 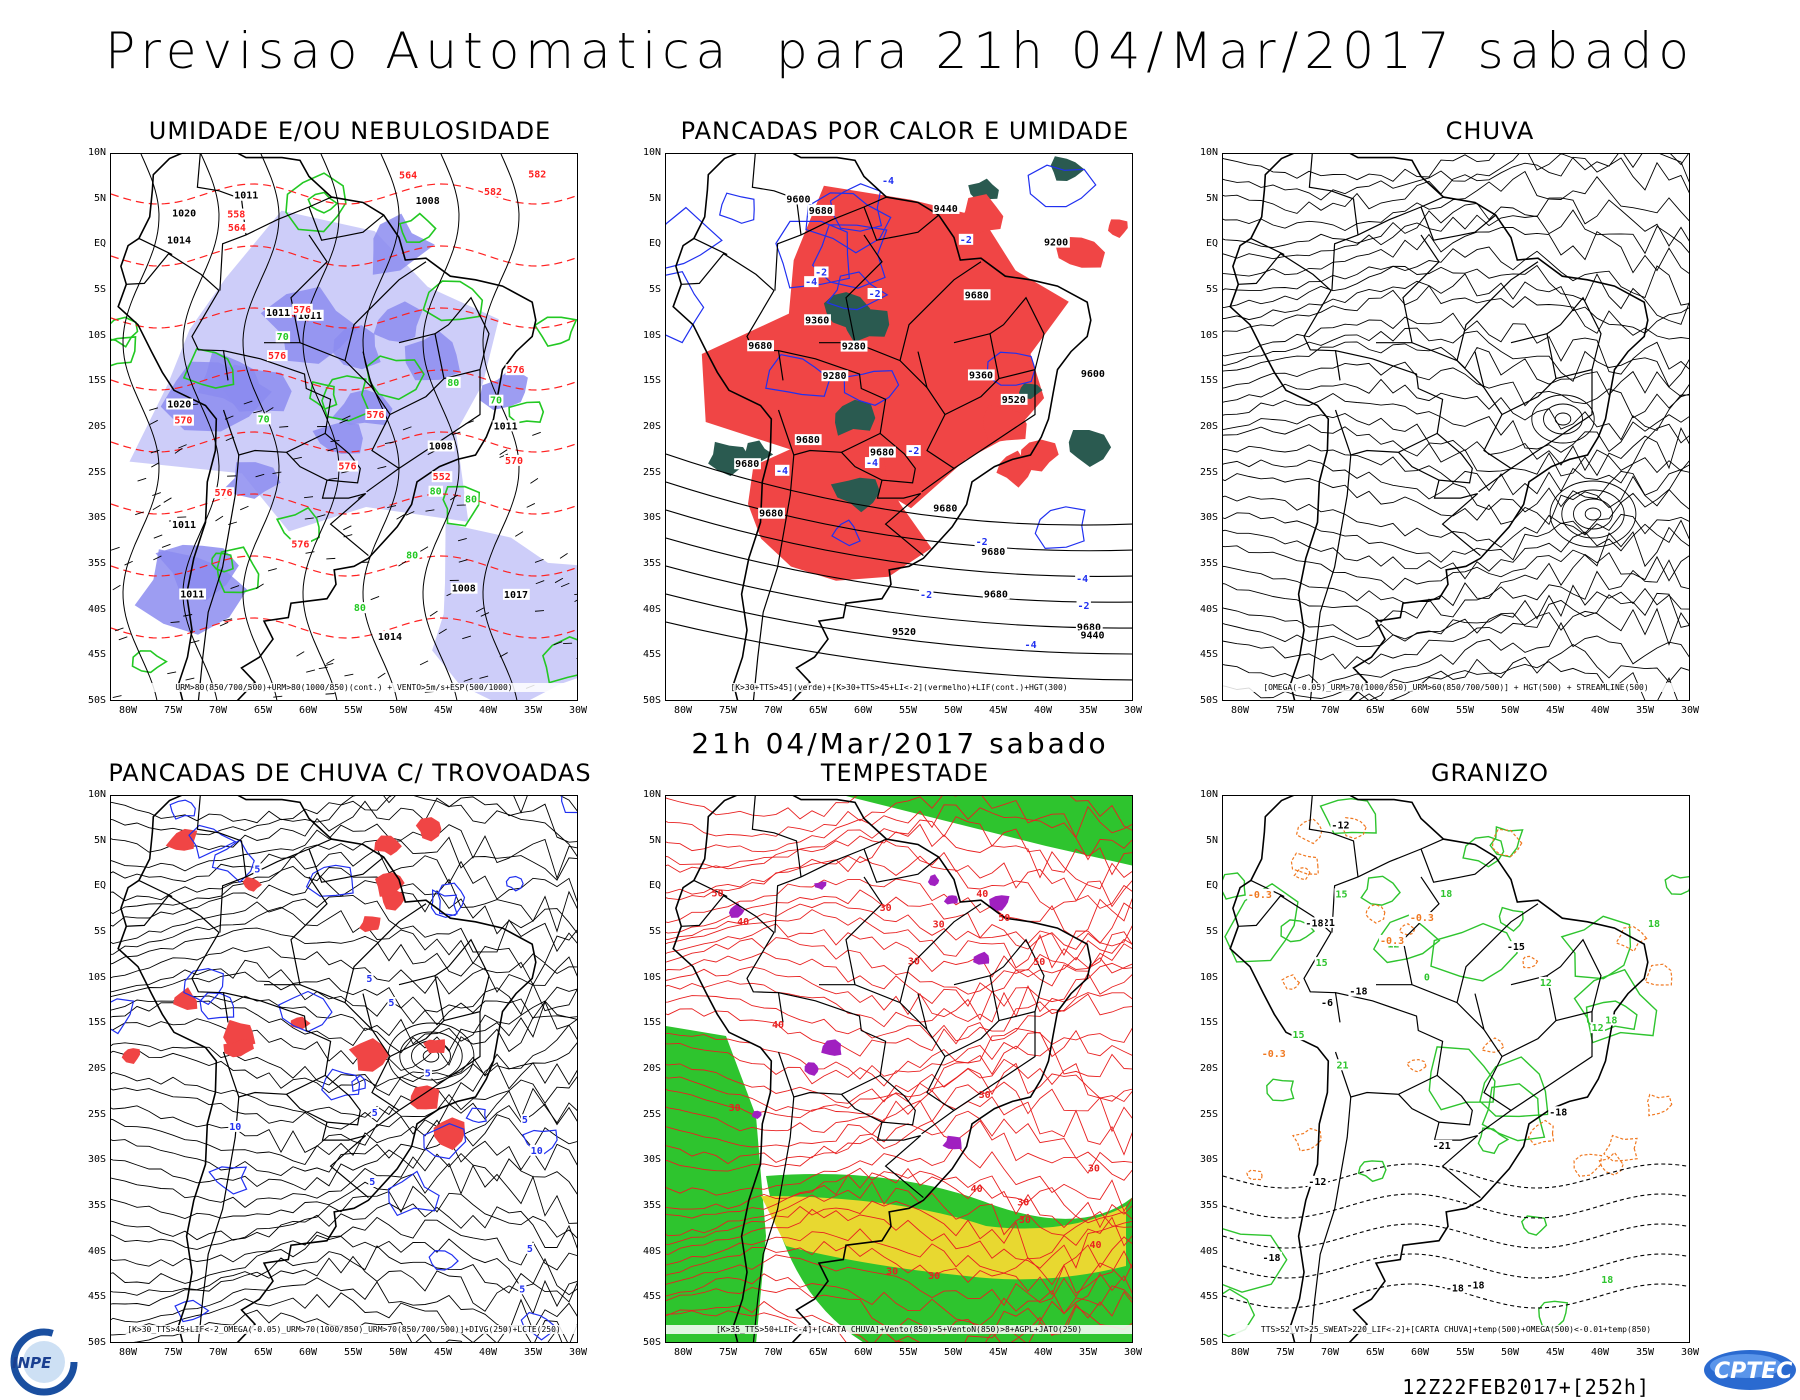 I want to click on south-america-coastline, so click(x=1439, y=427).